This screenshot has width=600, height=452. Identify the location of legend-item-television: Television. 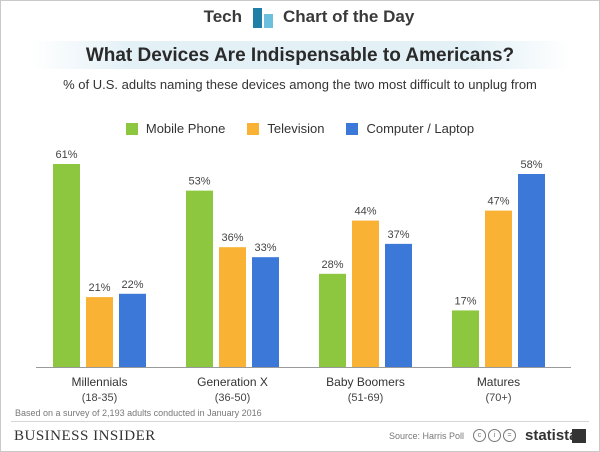
(285, 128).